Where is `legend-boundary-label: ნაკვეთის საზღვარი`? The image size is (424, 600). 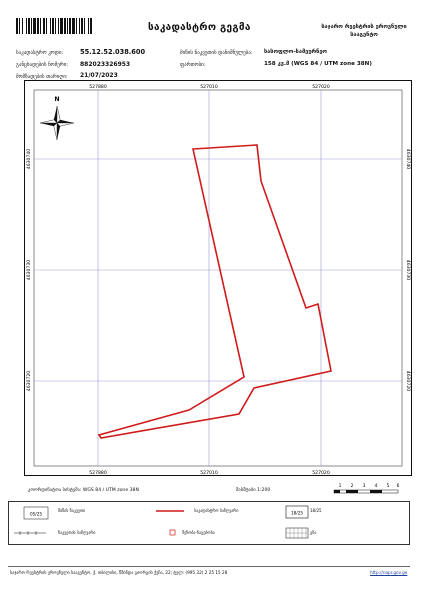 legend-boundary-label: ნაკვეთის საზღვარი is located at coordinates (77, 532).